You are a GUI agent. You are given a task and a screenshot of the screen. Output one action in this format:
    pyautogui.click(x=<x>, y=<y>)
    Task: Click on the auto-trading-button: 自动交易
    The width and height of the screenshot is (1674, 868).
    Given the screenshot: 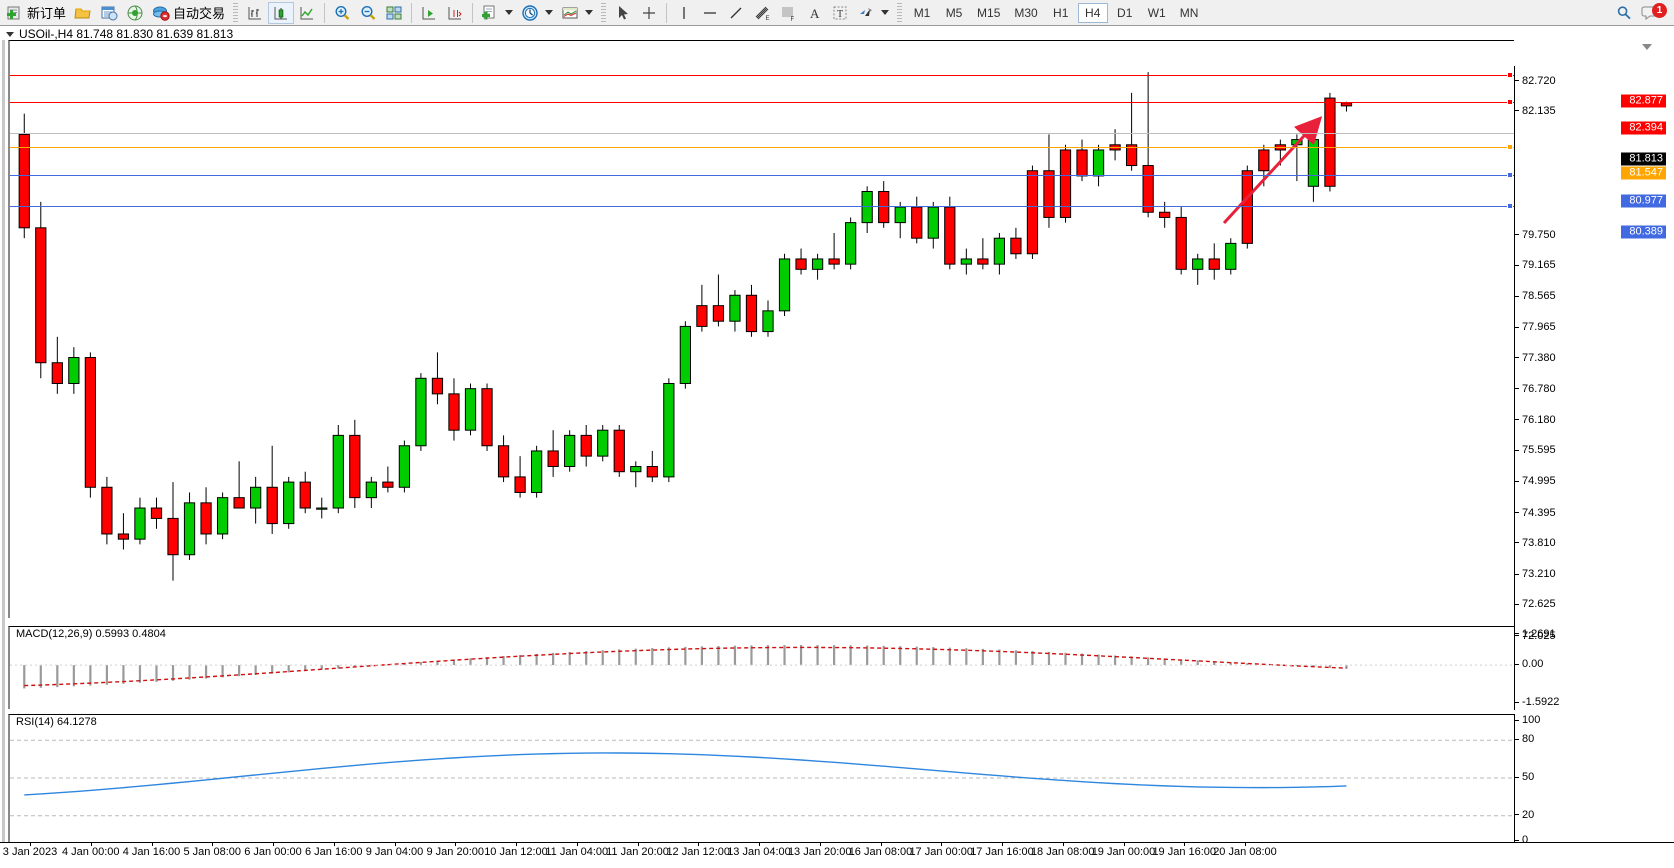 What is the action you would take?
    pyautogui.click(x=188, y=13)
    